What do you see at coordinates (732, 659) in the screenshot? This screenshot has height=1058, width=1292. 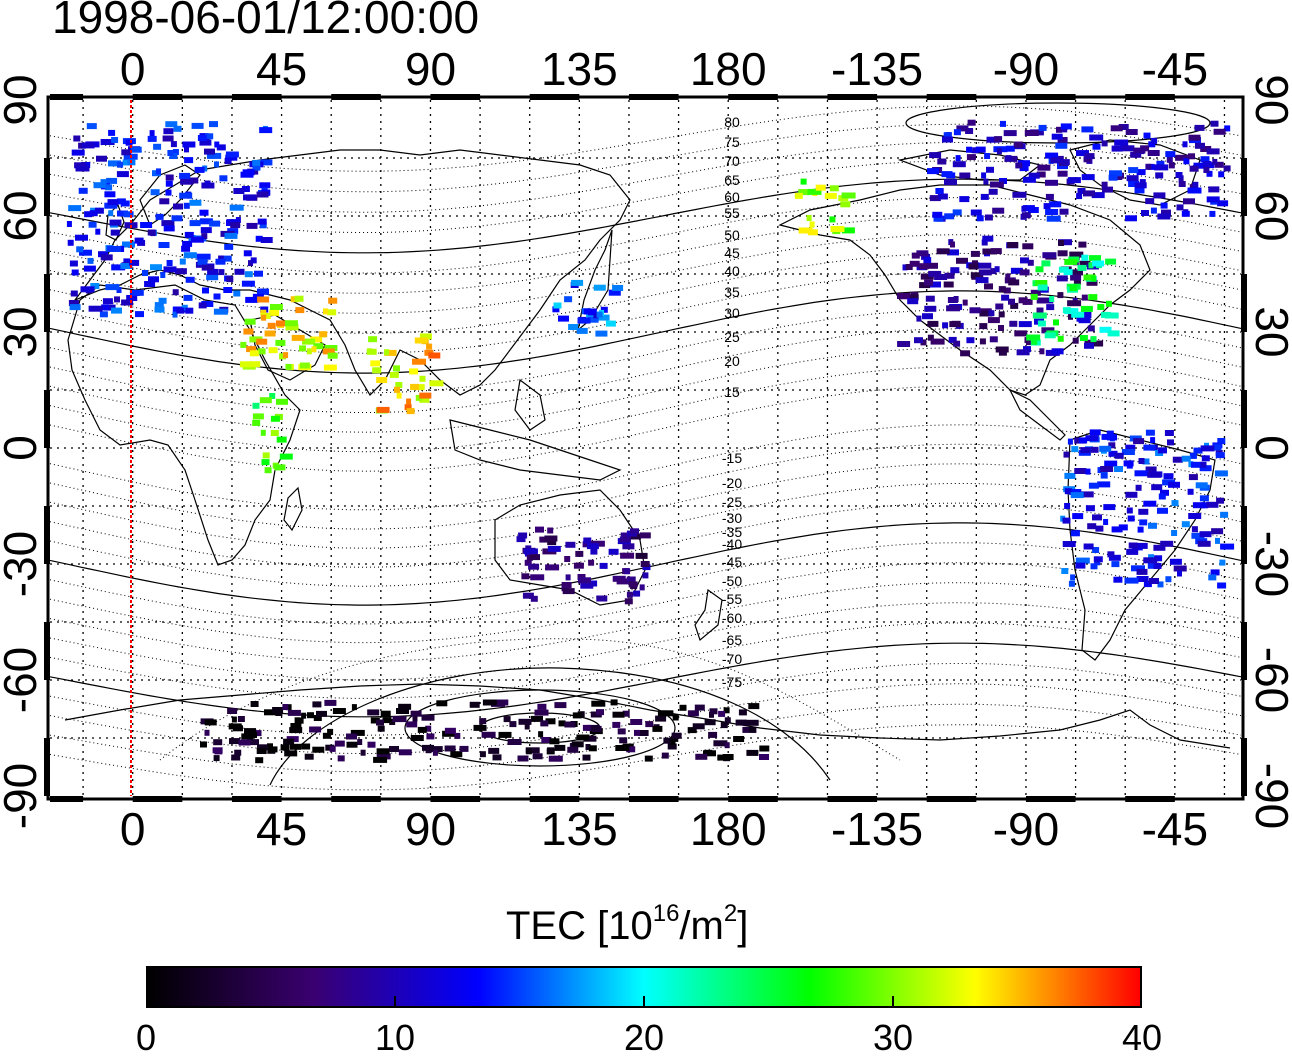 I see `contour-label: -70` at bounding box center [732, 659].